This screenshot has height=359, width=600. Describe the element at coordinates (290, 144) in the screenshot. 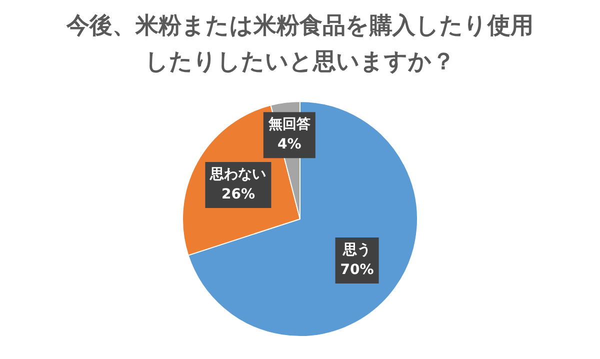

I see `data-label: 4%` at that location.